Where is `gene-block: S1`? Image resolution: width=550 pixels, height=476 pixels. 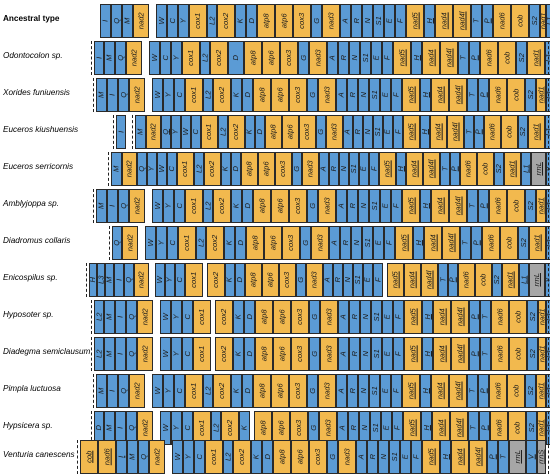
gene-block: S1 is located at coordinates (374, 391).